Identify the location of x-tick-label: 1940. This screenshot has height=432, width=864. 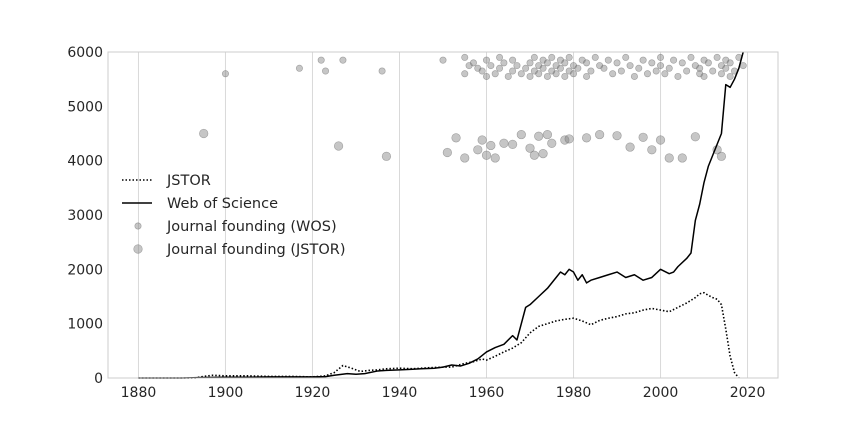
(400, 393).